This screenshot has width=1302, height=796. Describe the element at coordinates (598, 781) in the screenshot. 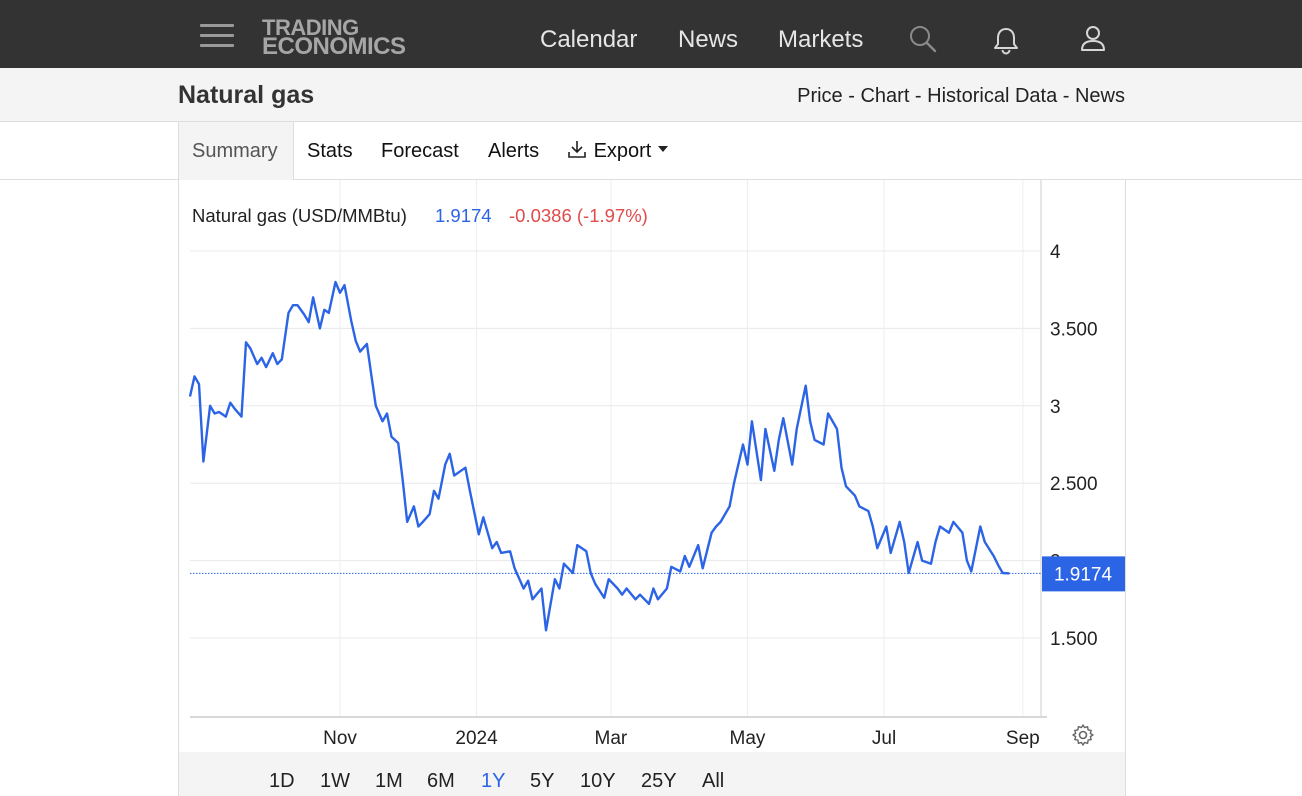

I see `range-10y: 10Y` at that location.